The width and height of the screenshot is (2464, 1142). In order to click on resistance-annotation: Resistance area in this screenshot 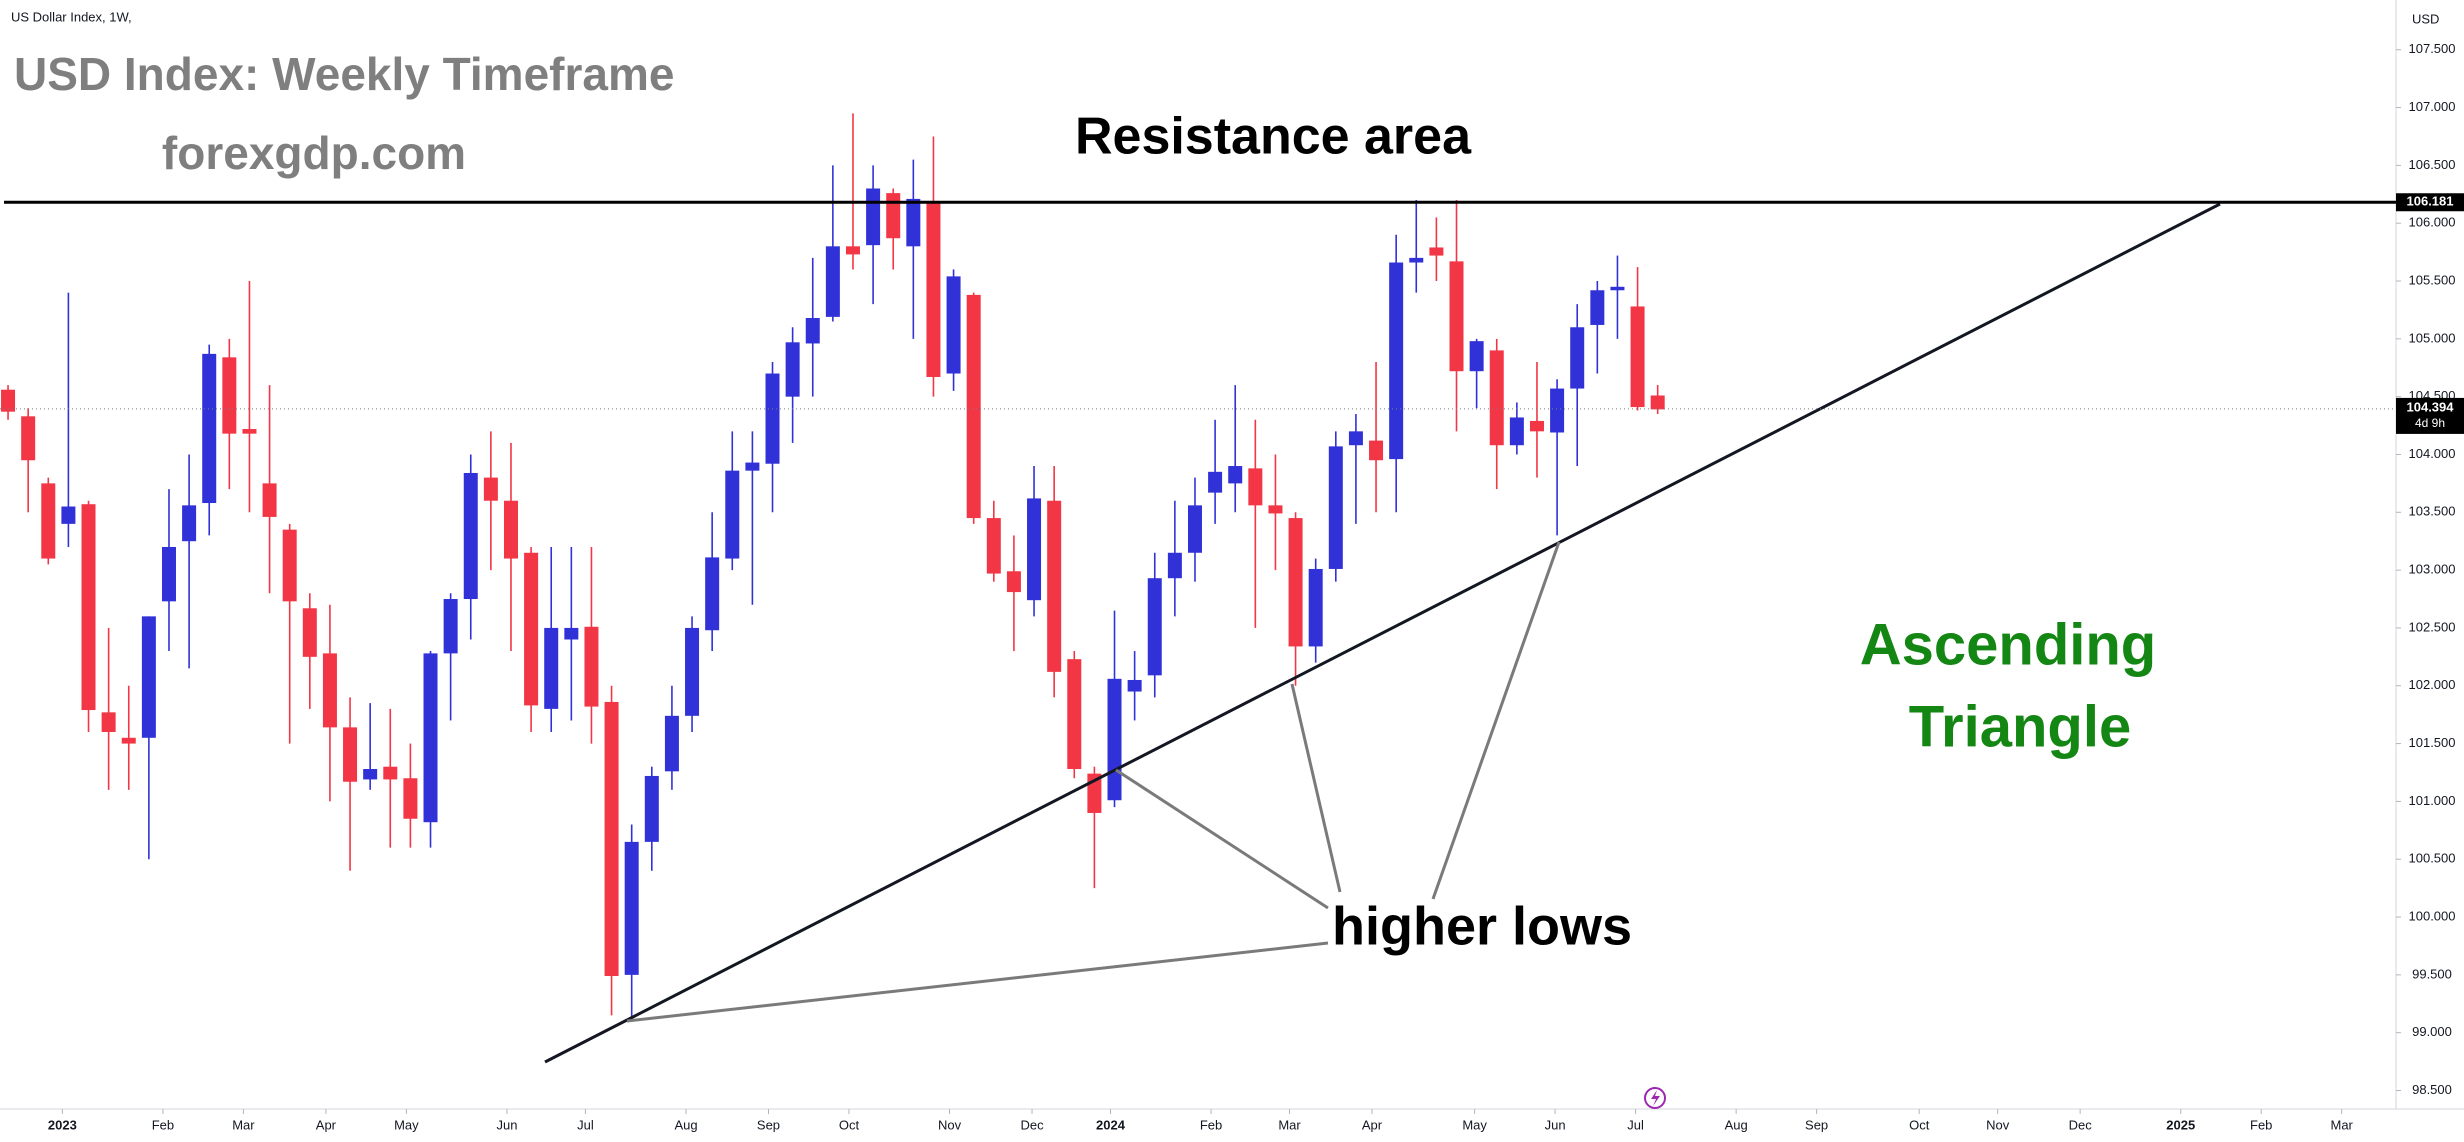, I will do `click(1273, 137)`.